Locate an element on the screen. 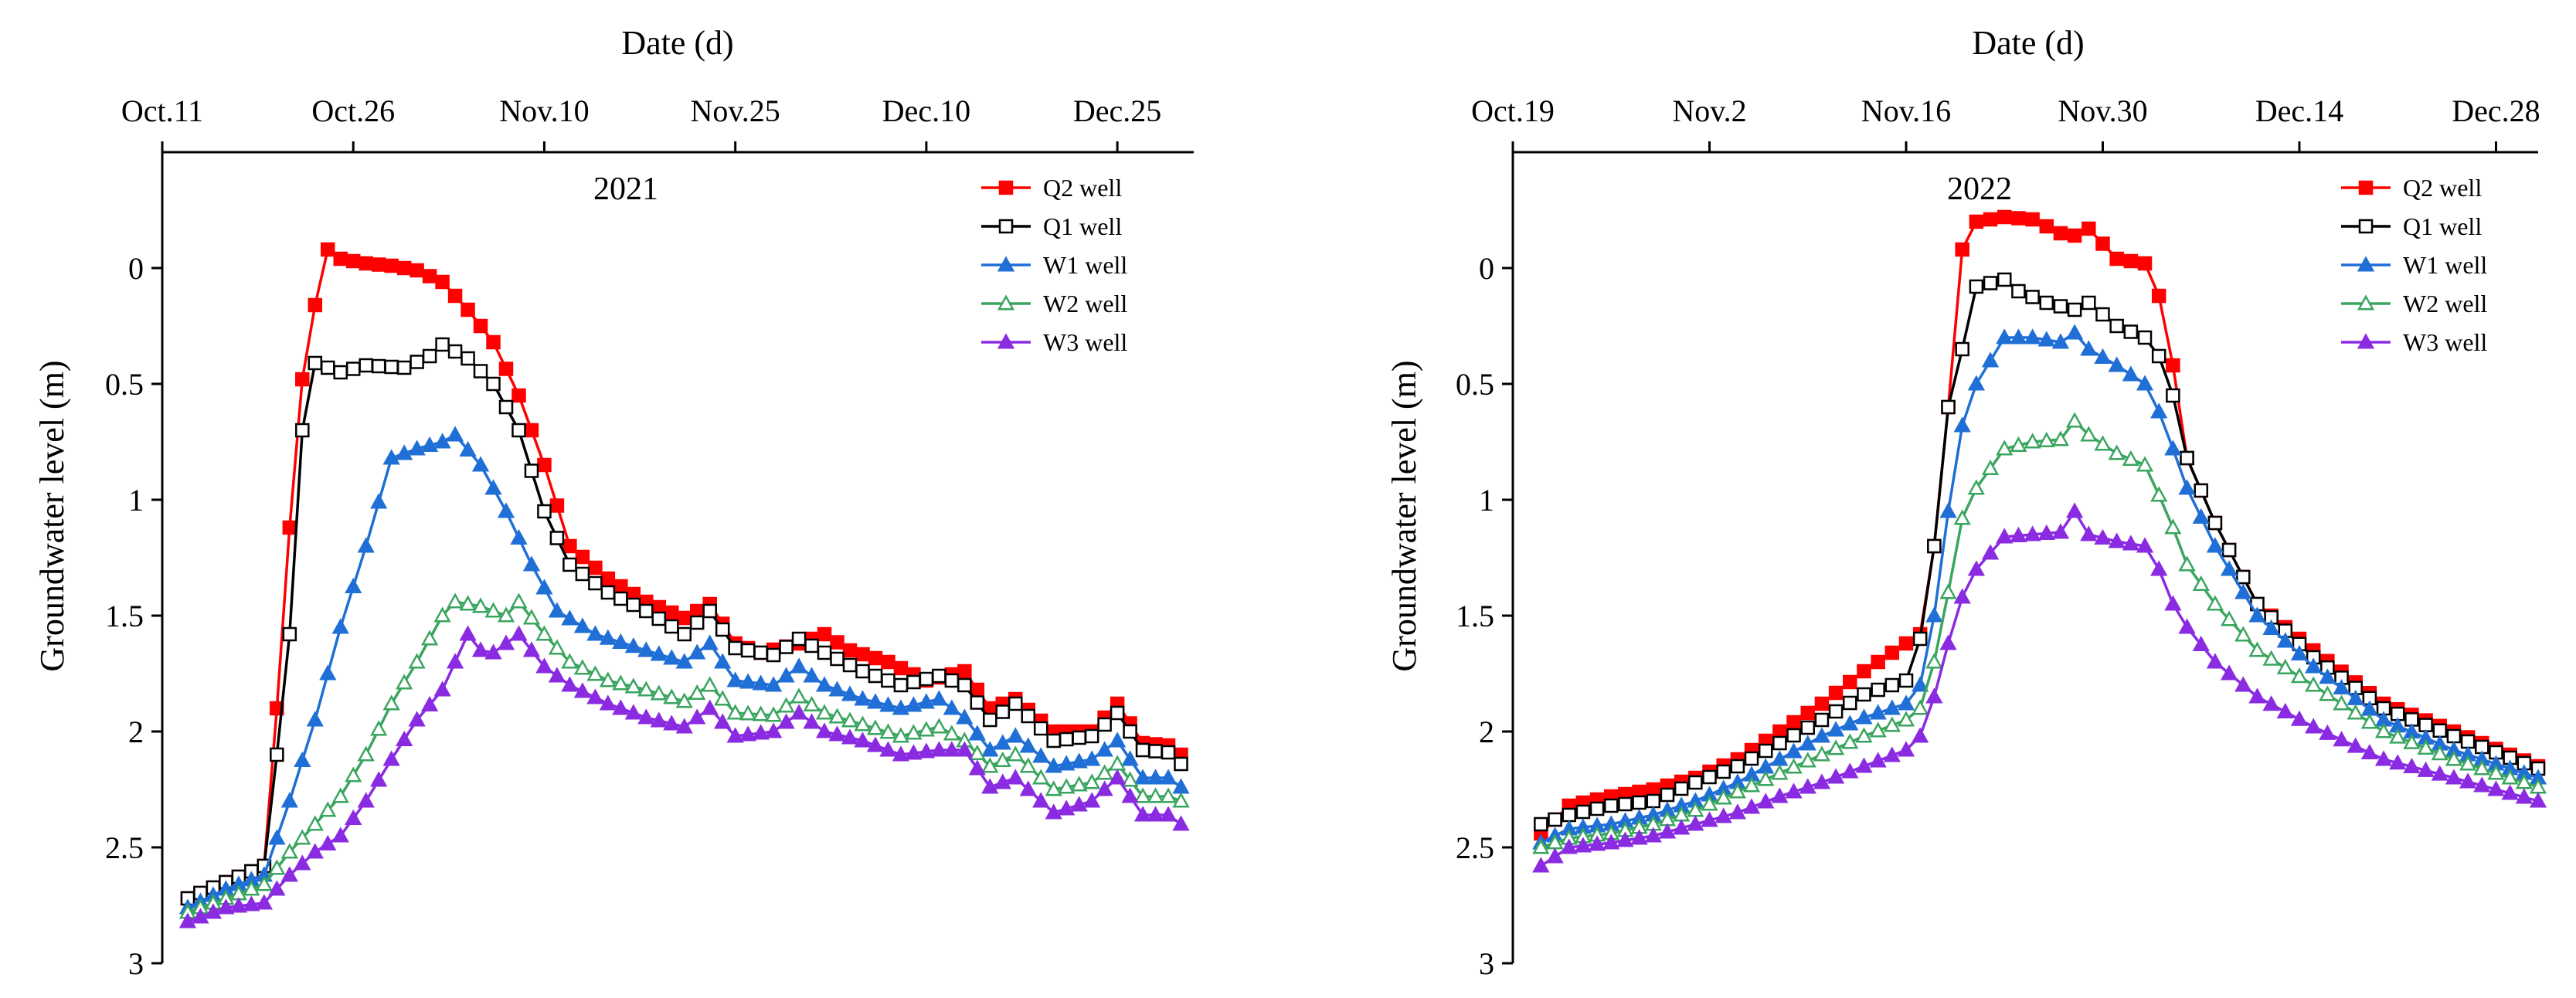  y-axis-title: Groundwater level (m) is located at coordinates (1404, 515).